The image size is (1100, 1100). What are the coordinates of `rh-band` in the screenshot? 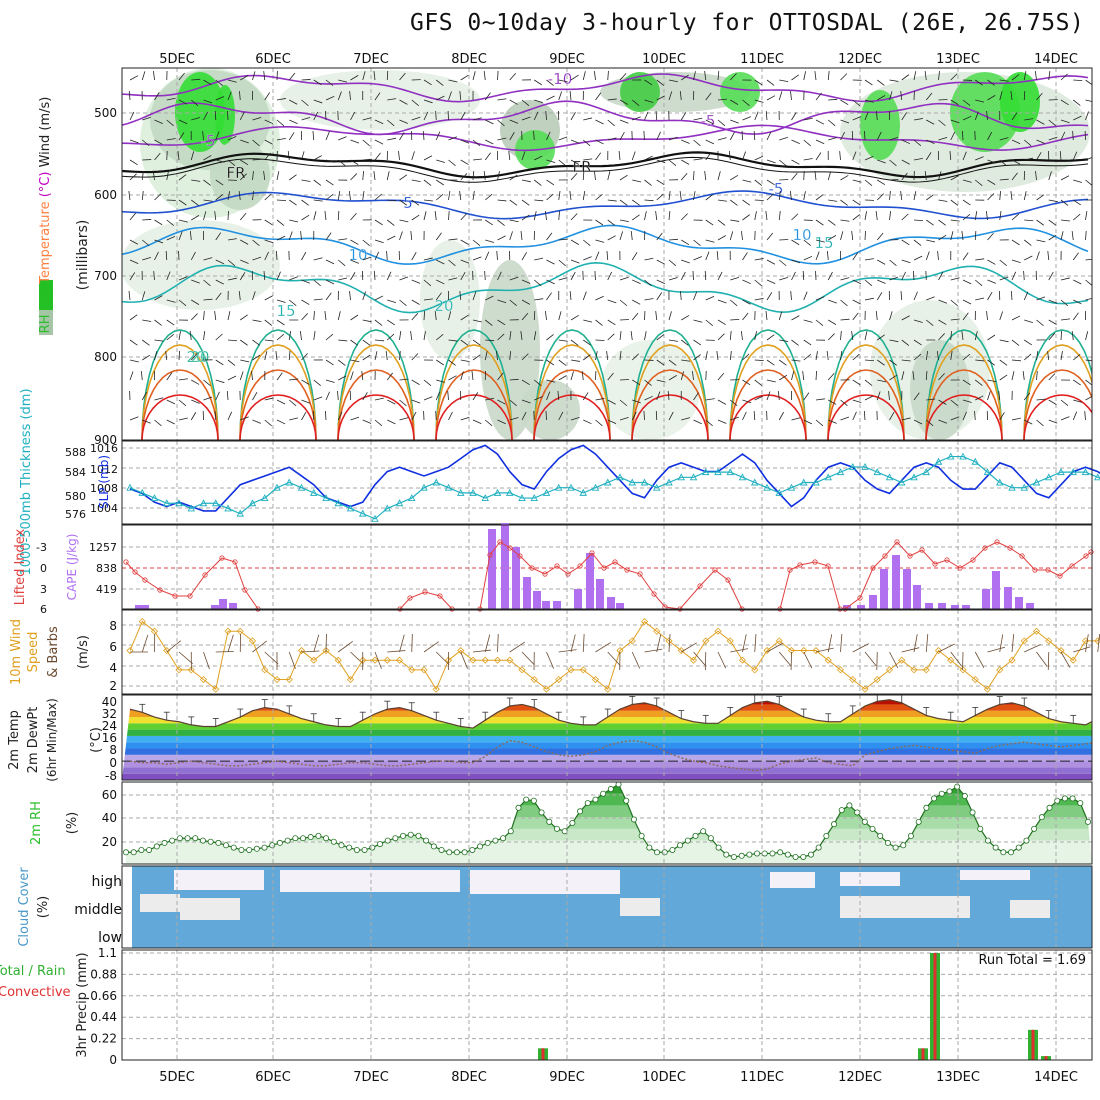 It's located at (609, 799).